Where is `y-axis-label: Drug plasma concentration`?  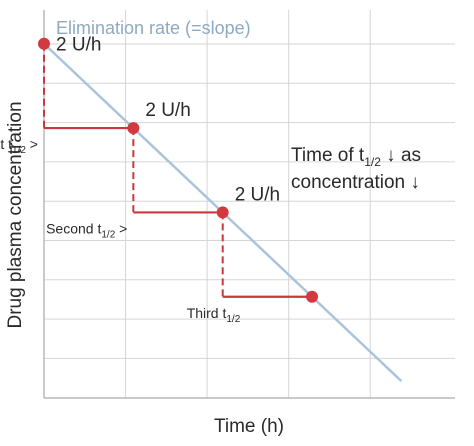 y-axis-label: Drug plasma concentration is located at coordinates (15, 214).